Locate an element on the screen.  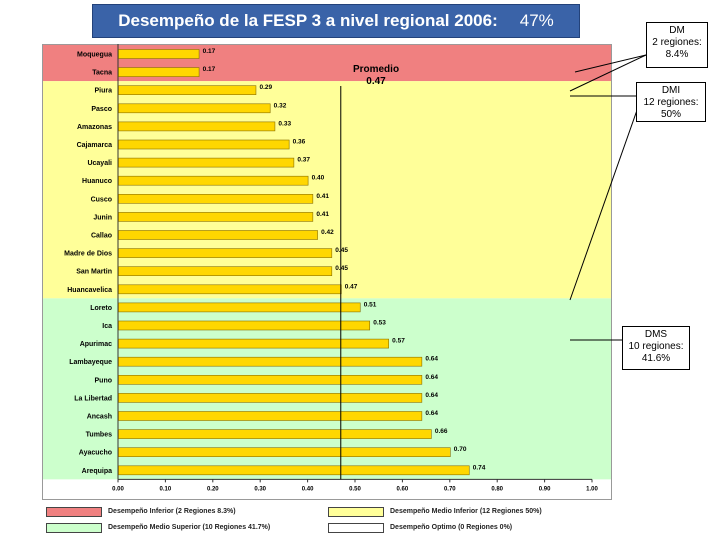
category-label: La Libertad is located at coordinates (93, 398).